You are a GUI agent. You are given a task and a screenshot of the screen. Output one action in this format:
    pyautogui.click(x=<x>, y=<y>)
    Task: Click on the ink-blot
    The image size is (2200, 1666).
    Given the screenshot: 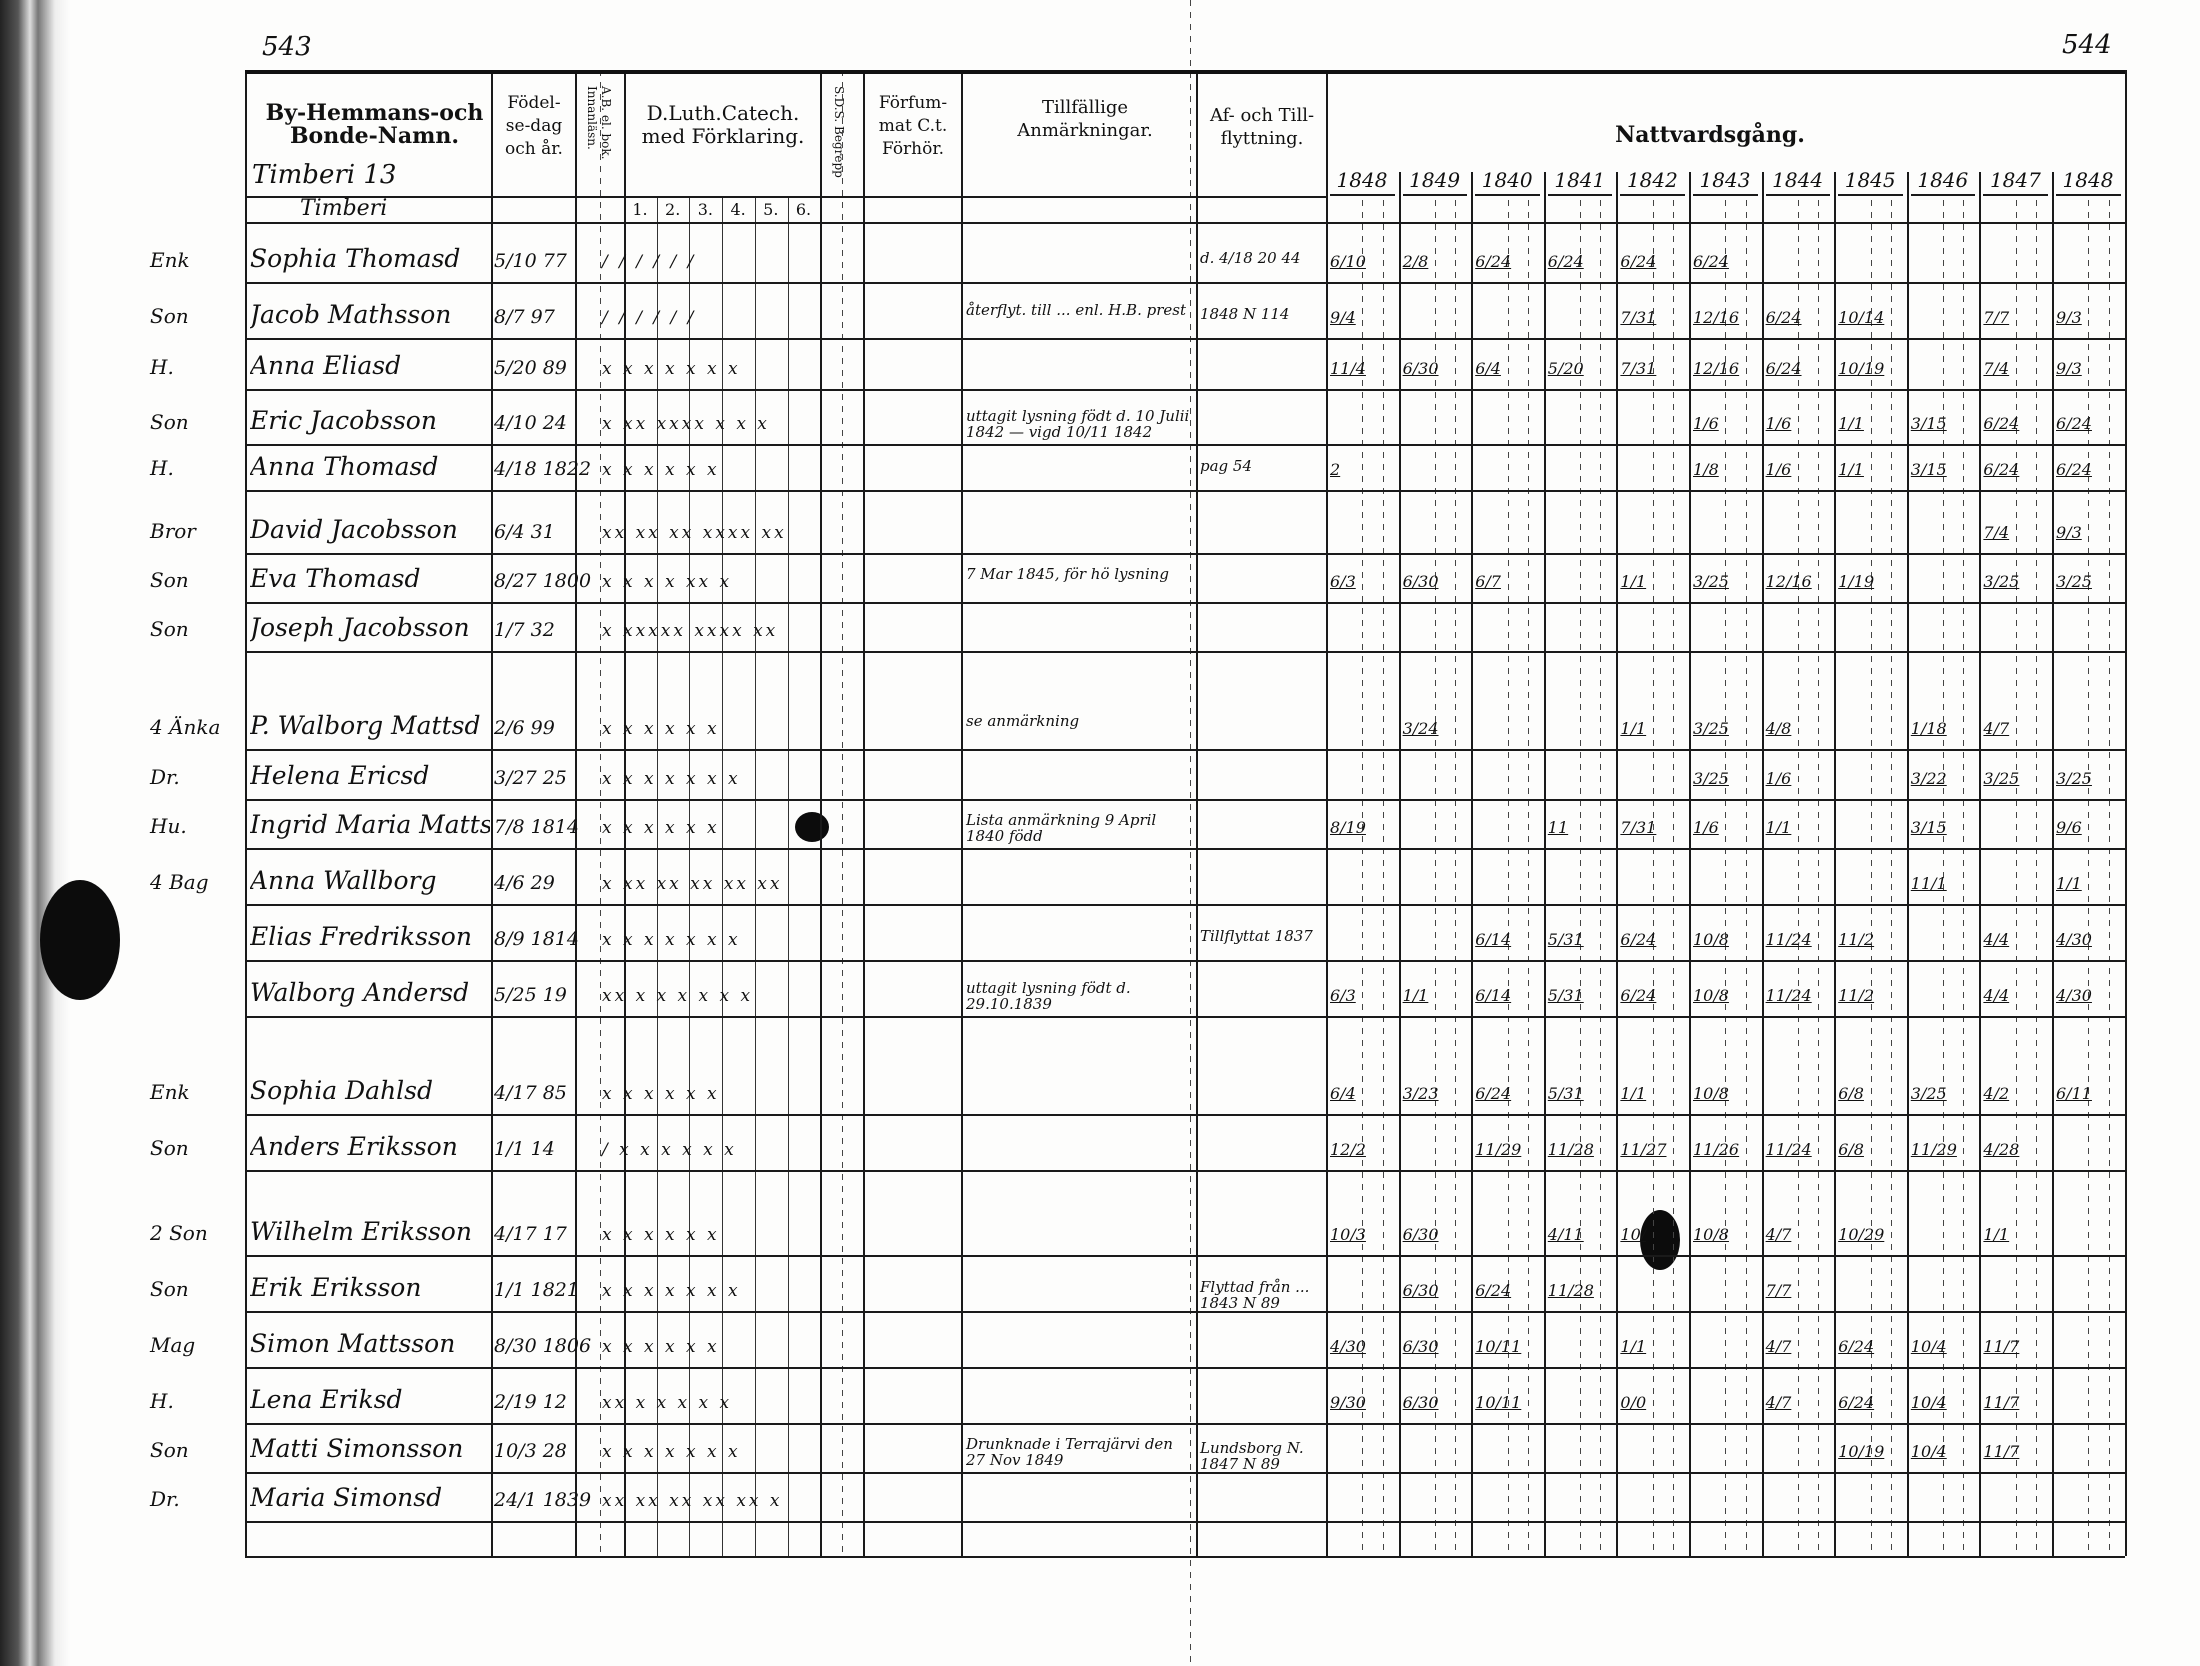 What is the action you would take?
    pyautogui.click(x=80, y=940)
    